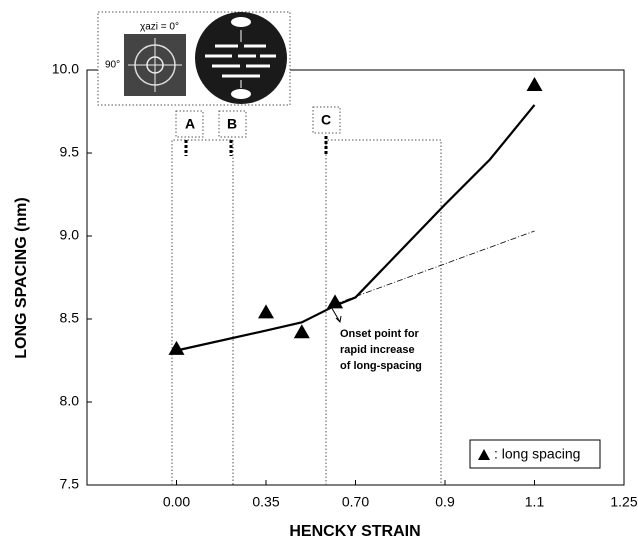 The image size is (638, 548). Describe the element at coordinates (623, 502) in the screenshot. I see `x-tick-label: 1.25` at that location.